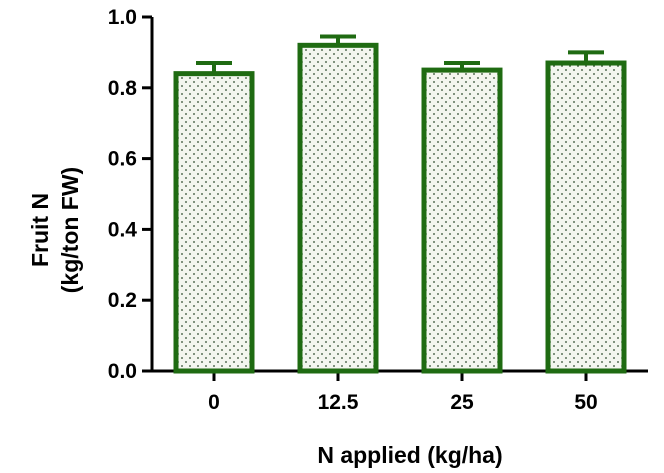  Describe the element at coordinates (123, 229) in the screenshot. I see `y-tick-label: 0.4` at that location.